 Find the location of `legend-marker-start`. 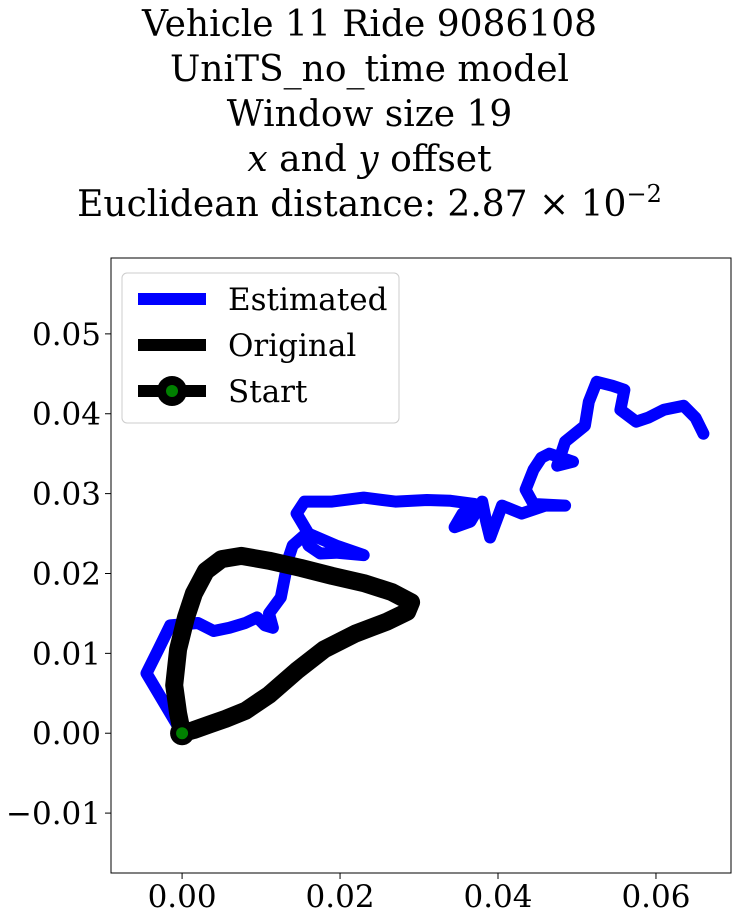

legend-marker-start is located at coordinates (172, 391).